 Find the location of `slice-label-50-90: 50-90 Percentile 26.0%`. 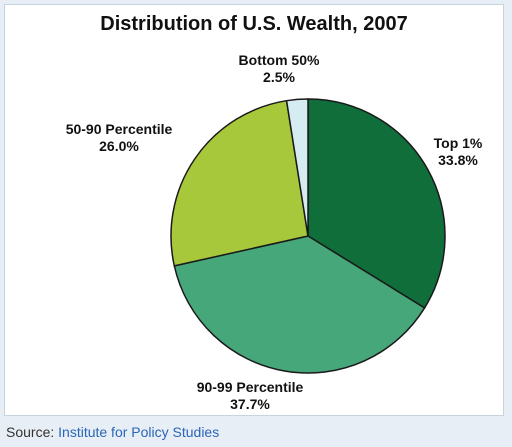

slice-label-50-90: 50-90 Percentile 26.0% is located at coordinates (119, 138).